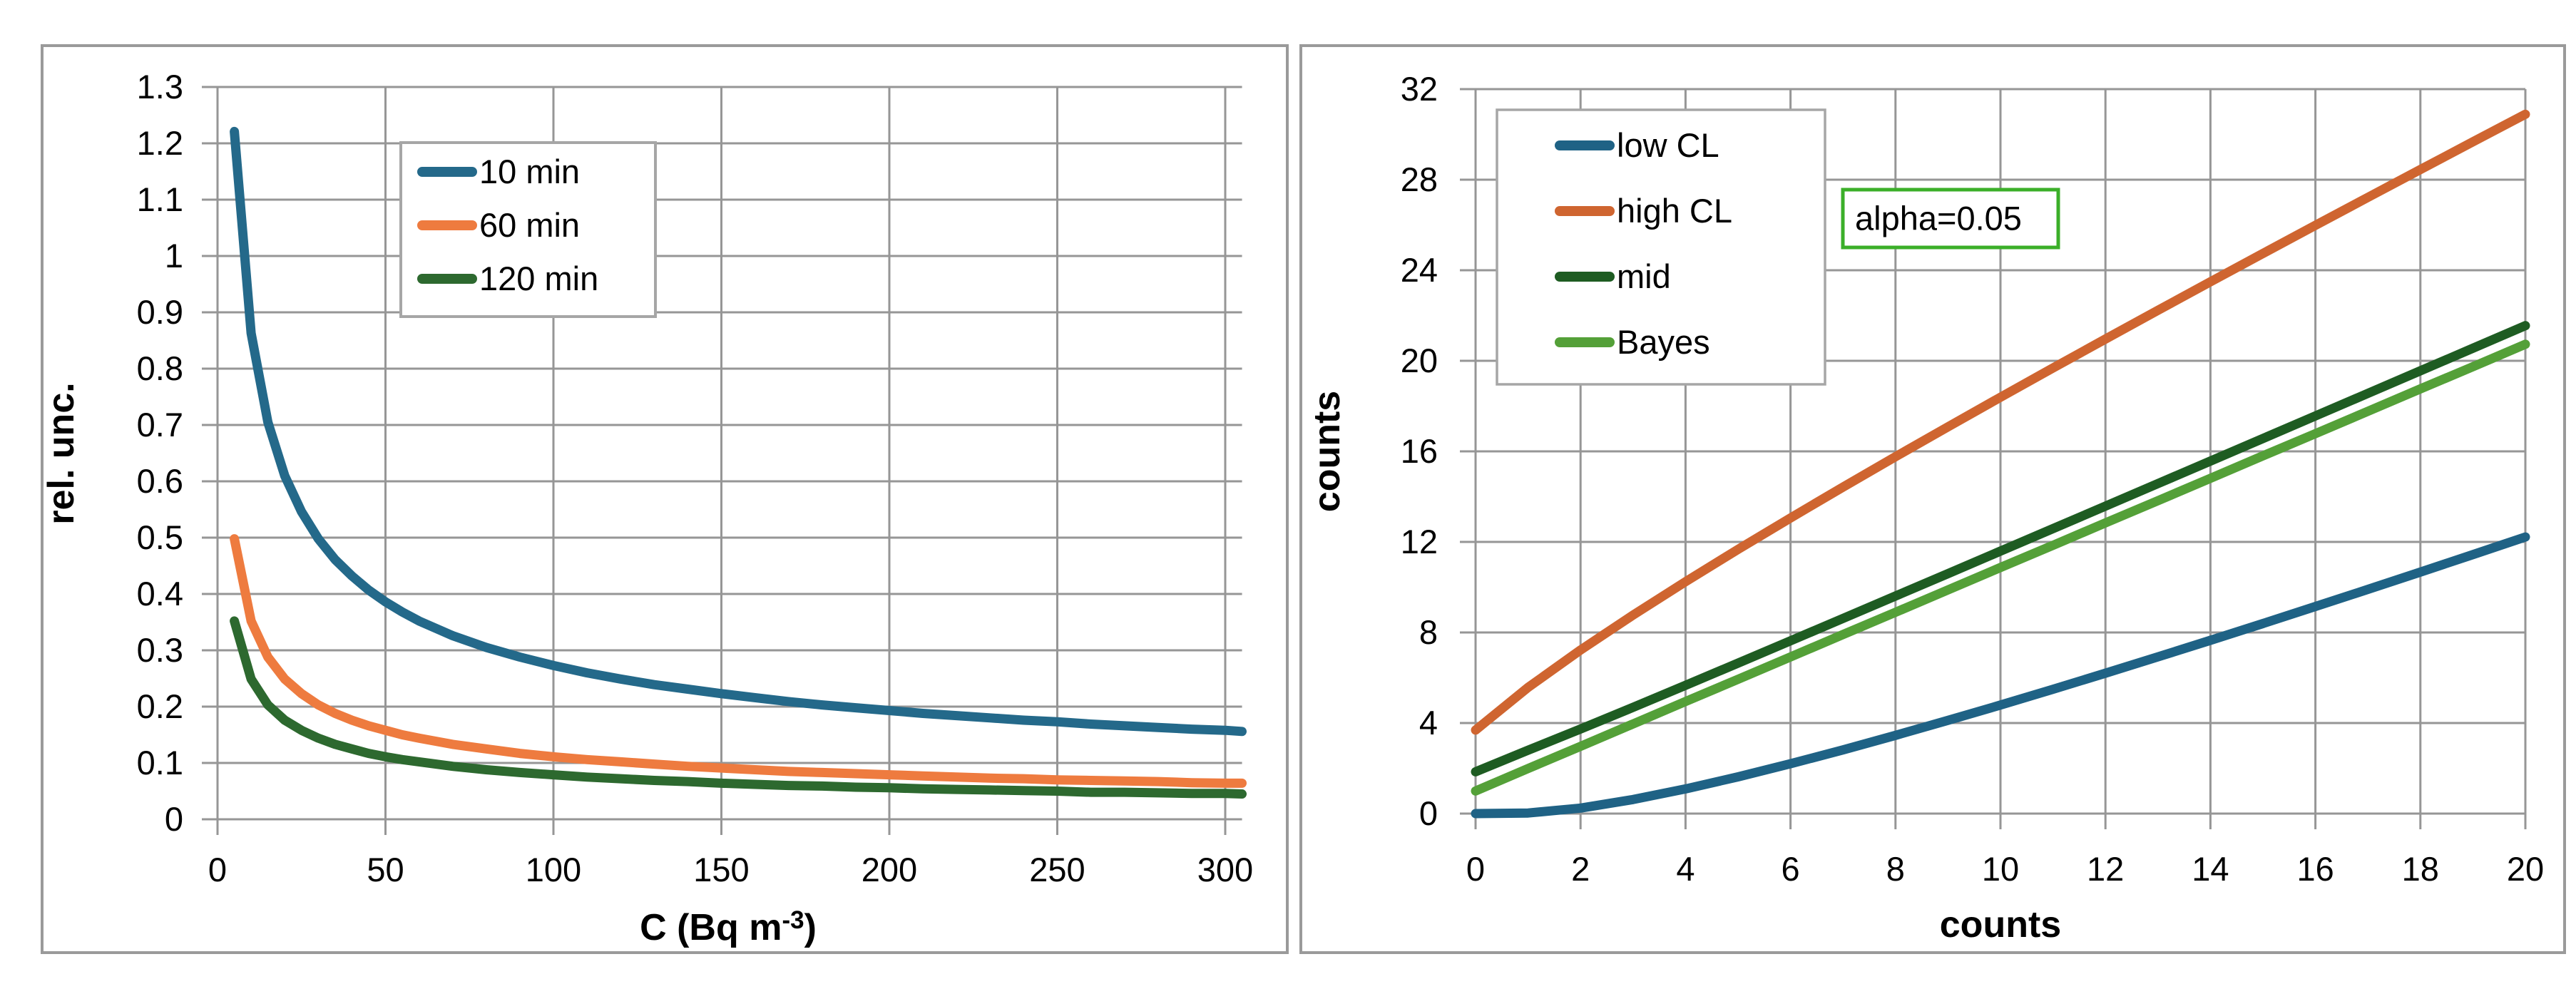 The width and height of the screenshot is (2576, 984). What do you see at coordinates (2420, 869) in the screenshot?
I see `x-tick-label: 18` at bounding box center [2420, 869].